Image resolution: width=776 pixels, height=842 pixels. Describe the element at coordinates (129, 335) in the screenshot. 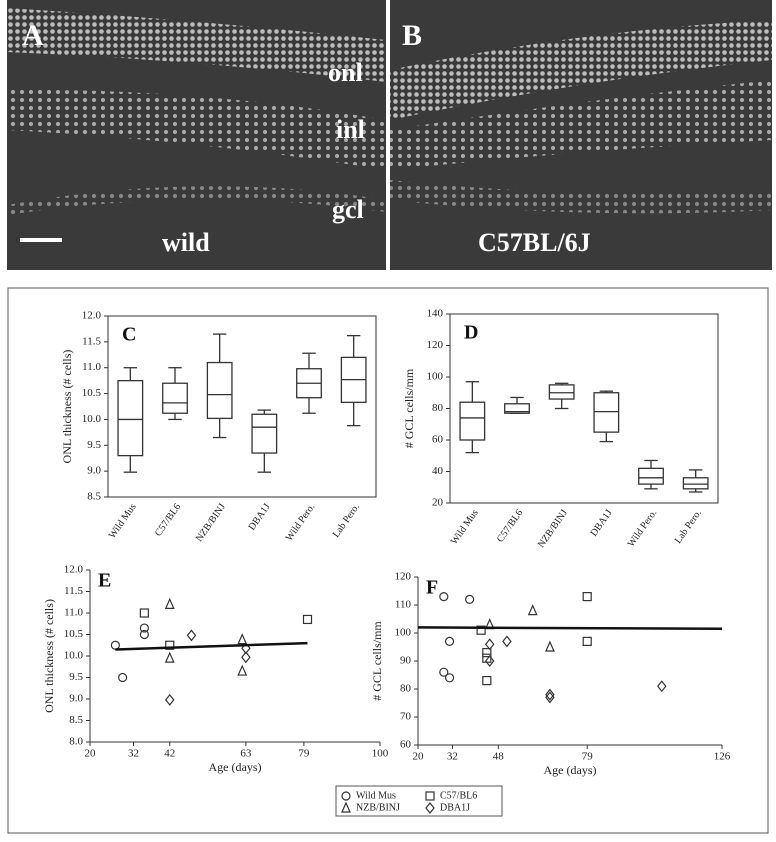

I see `panel-label: C` at that location.